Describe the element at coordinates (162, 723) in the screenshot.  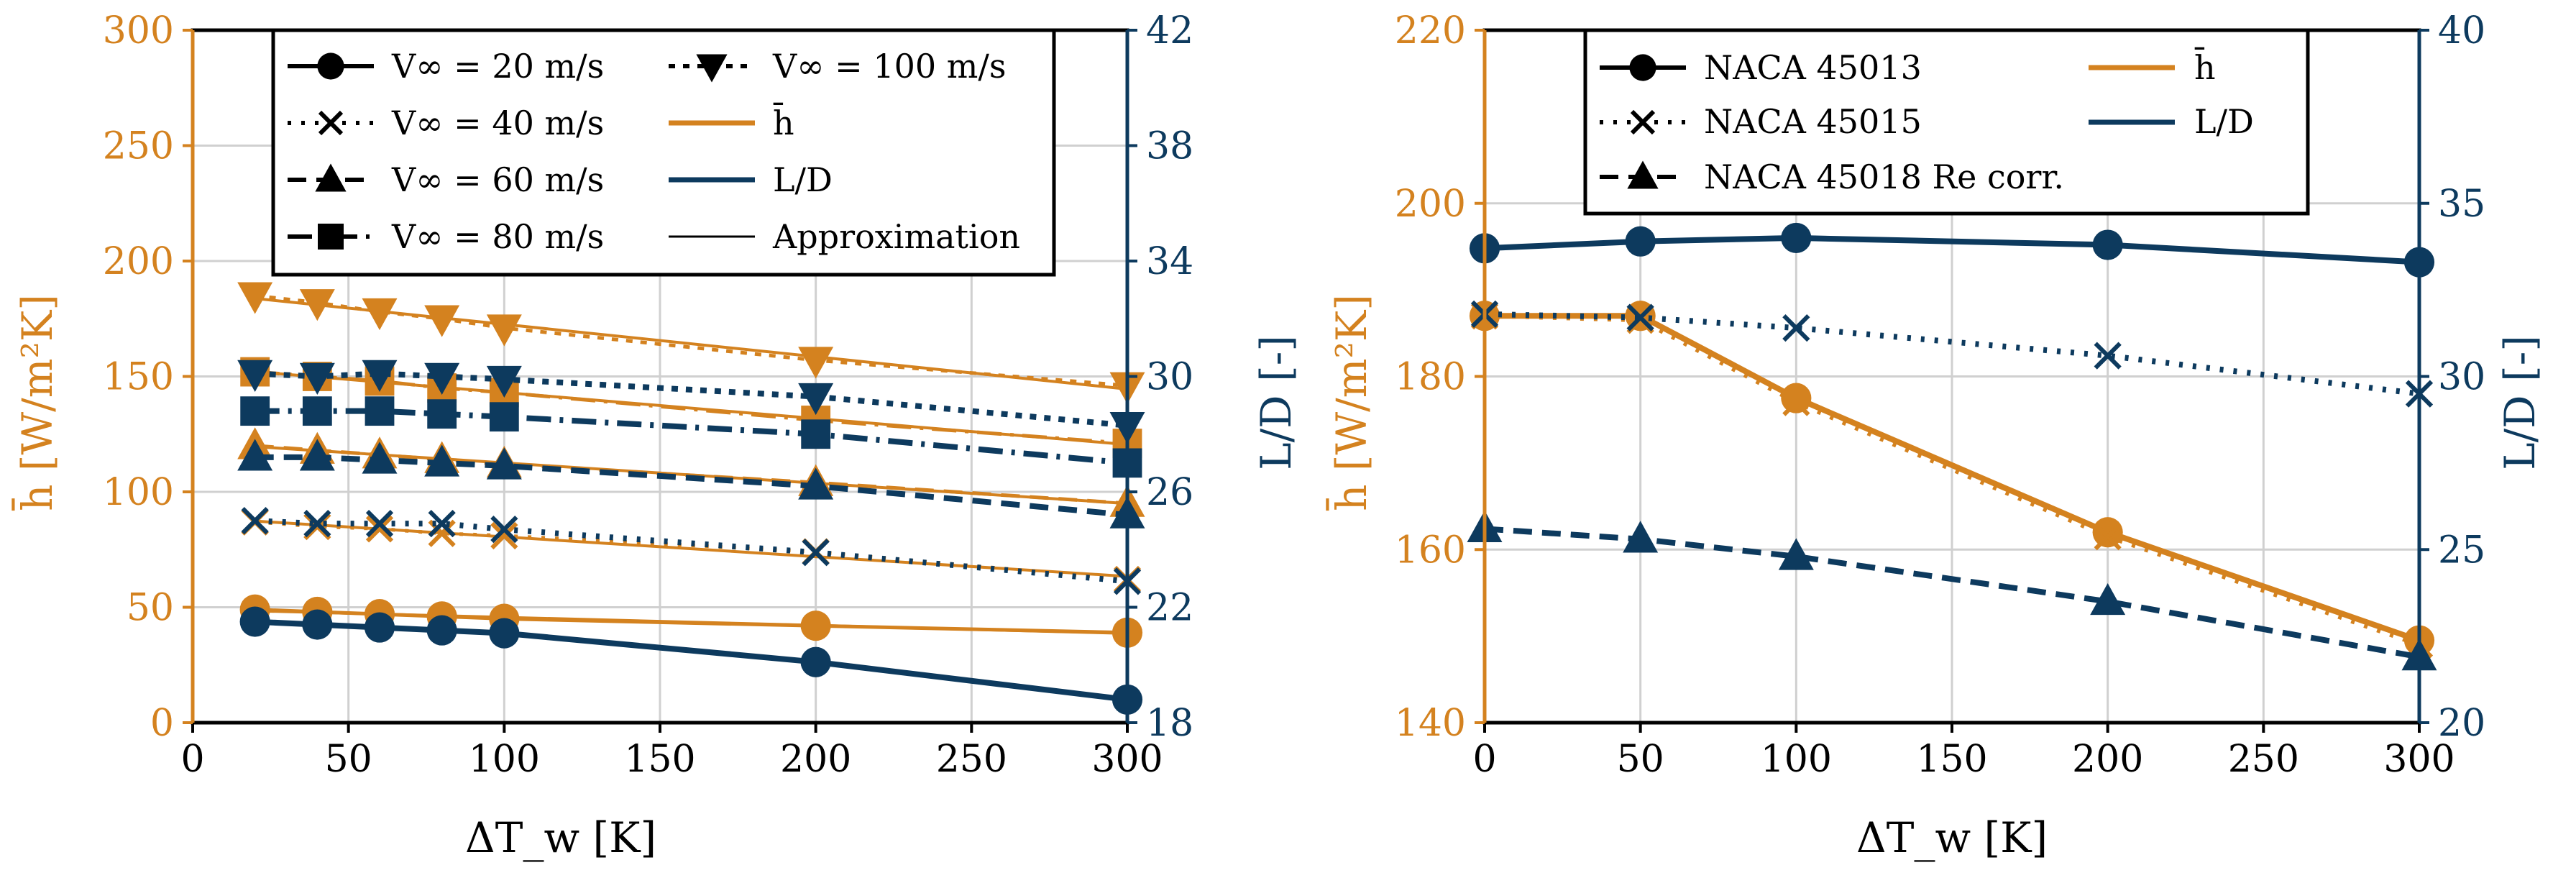
I see `y-left-tick-label: 0` at that location.